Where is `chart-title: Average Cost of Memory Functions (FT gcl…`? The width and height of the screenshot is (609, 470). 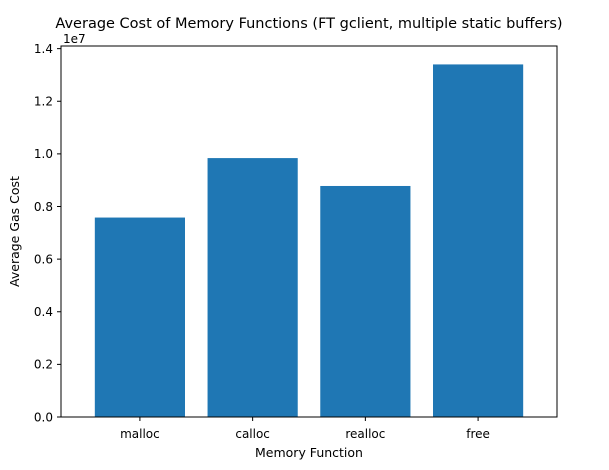 chart-title: Average Cost of Memory Functions (FT gcl… is located at coordinates (308, 24).